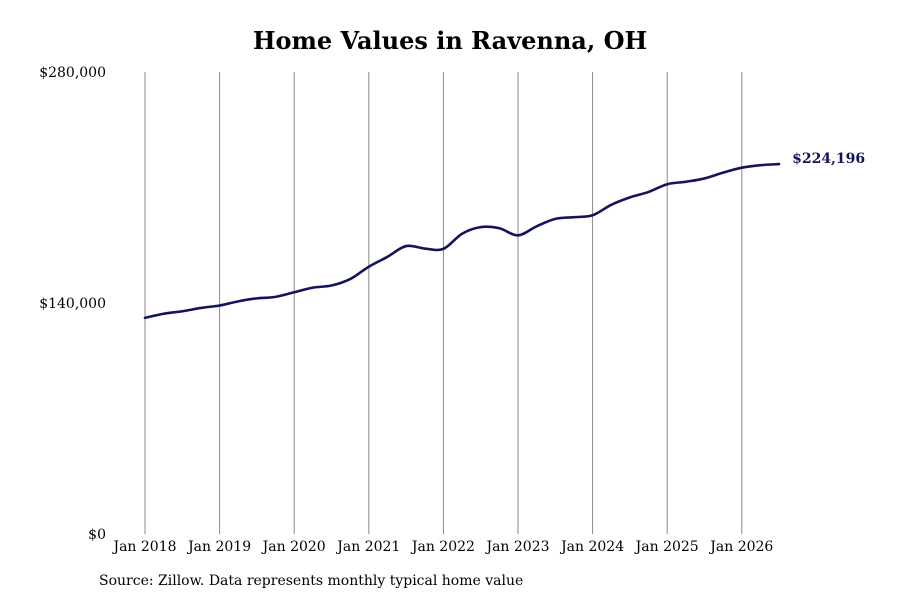  What do you see at coordinates (143, 547) in the screenshot?
I see `x-tick-label: Jan 2018` at bounding box center [143, 547].